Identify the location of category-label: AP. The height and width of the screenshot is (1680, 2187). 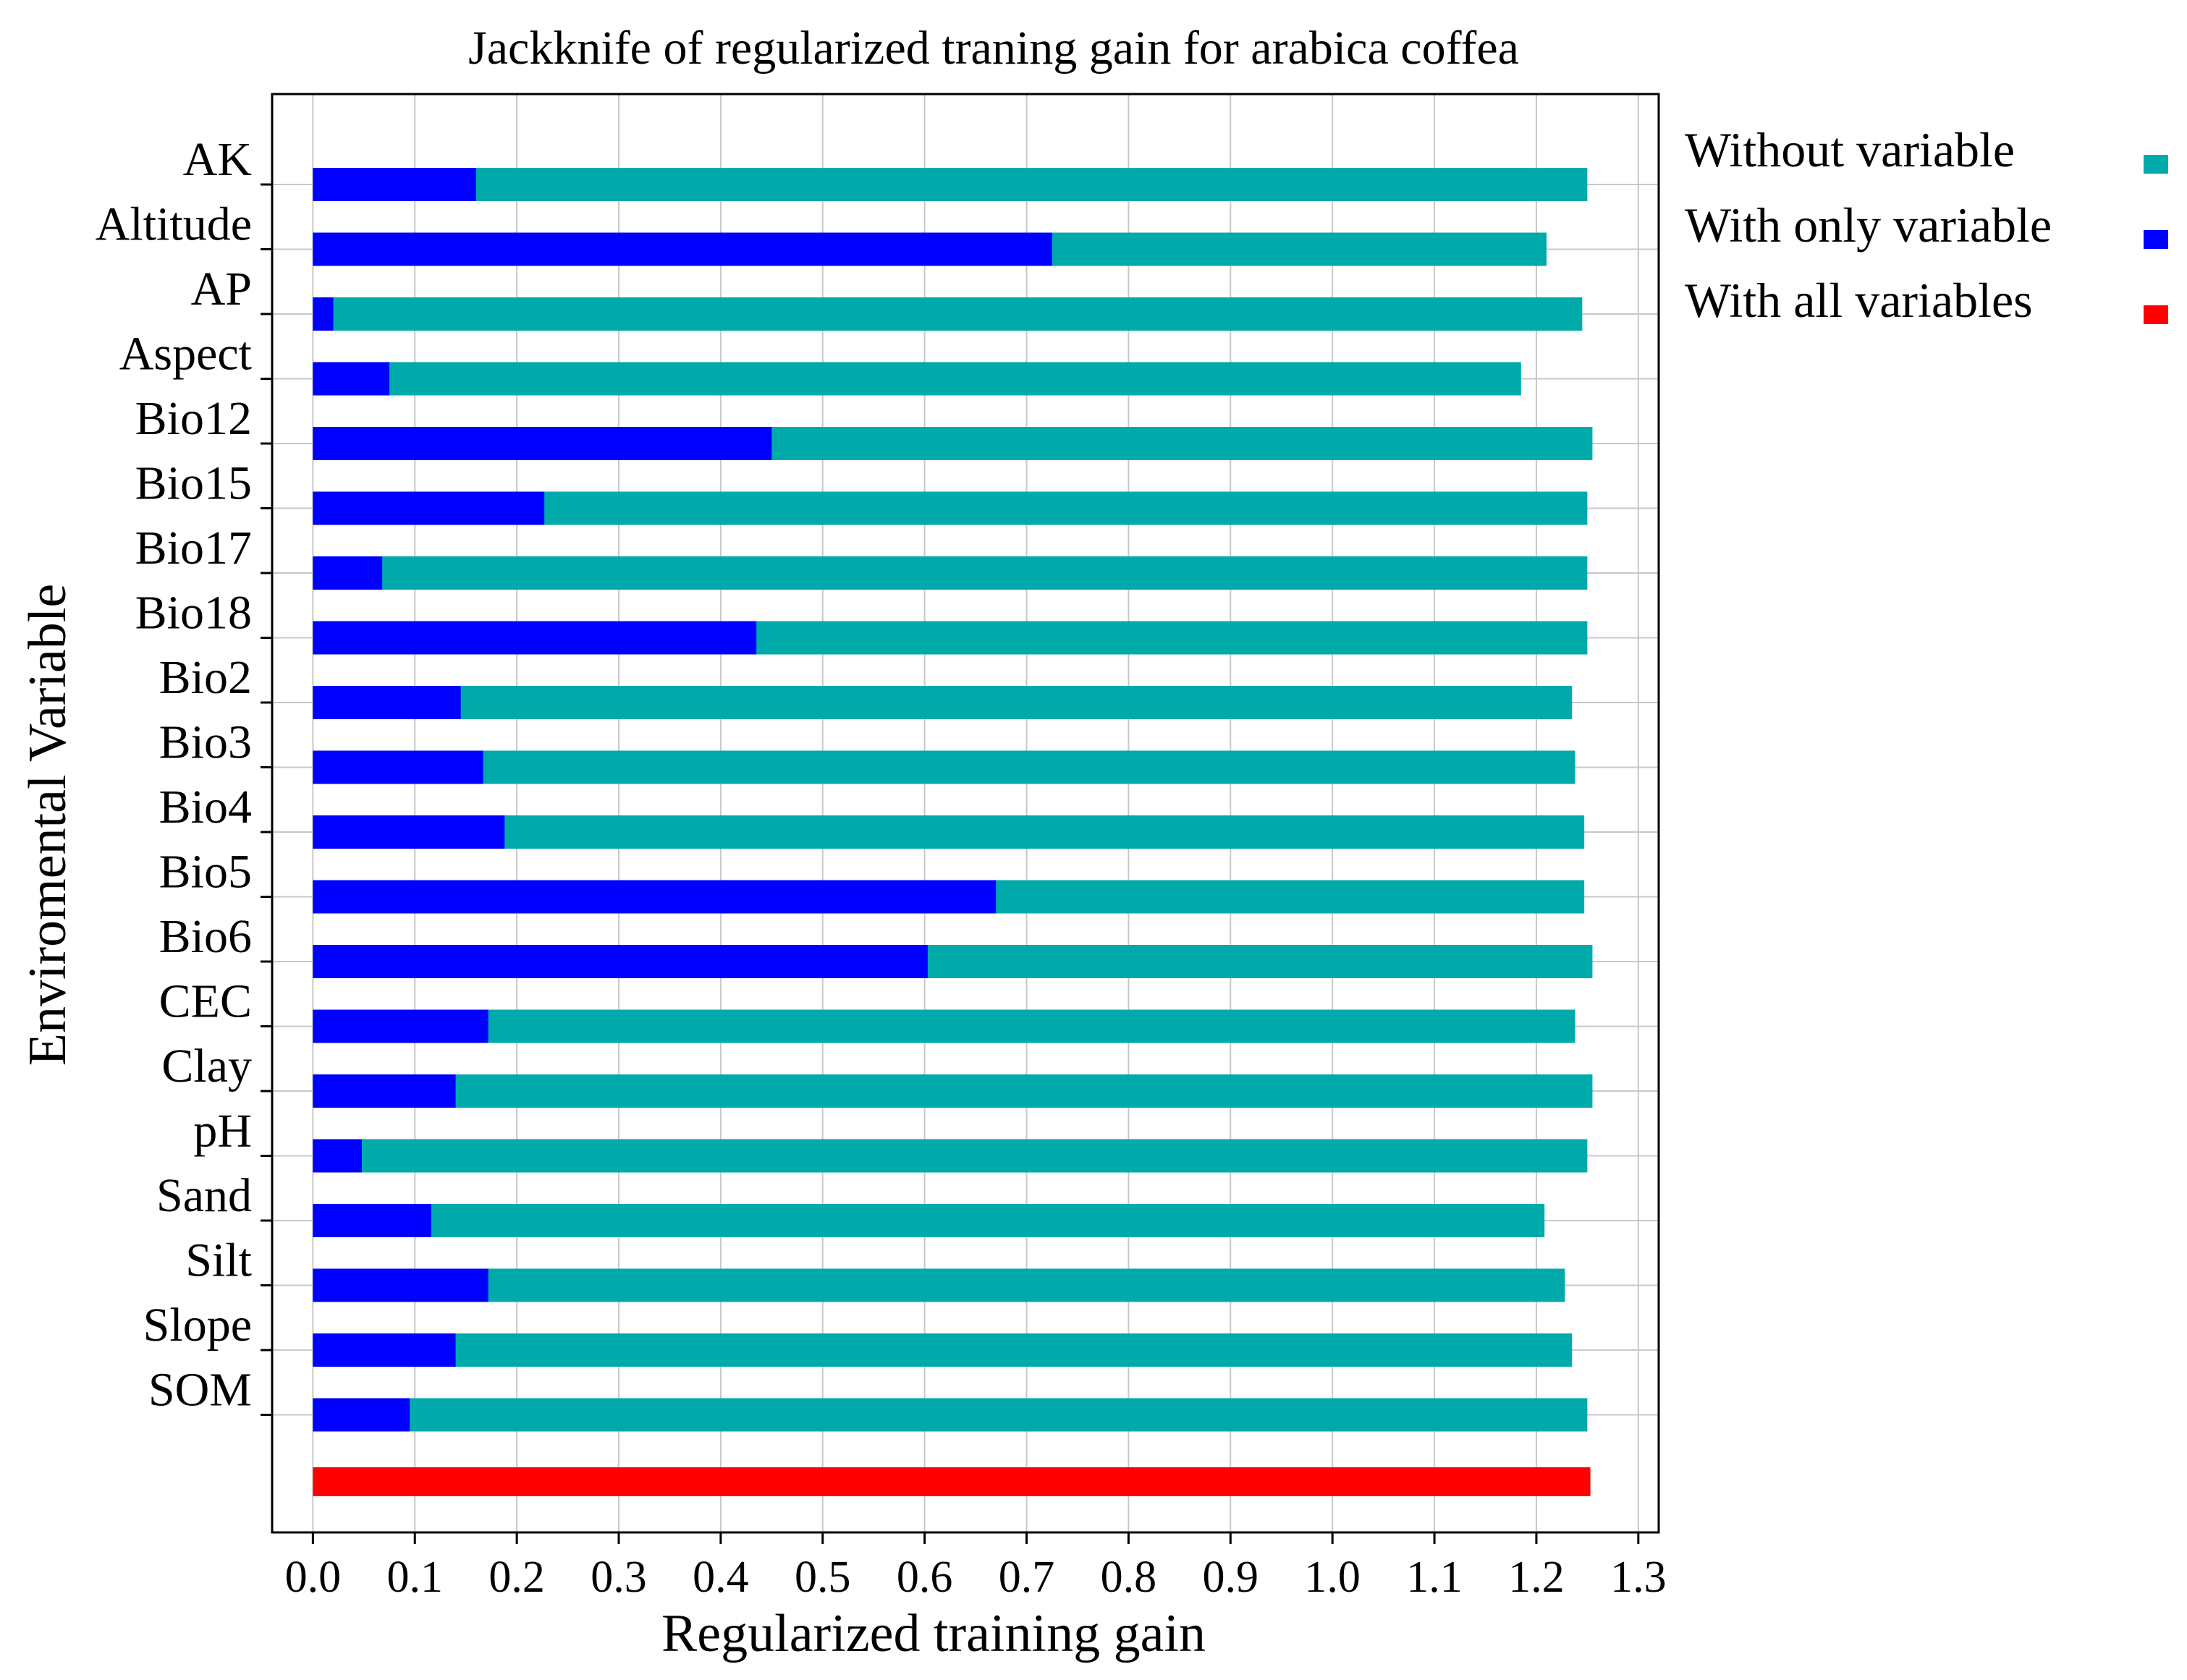
(221, 289).